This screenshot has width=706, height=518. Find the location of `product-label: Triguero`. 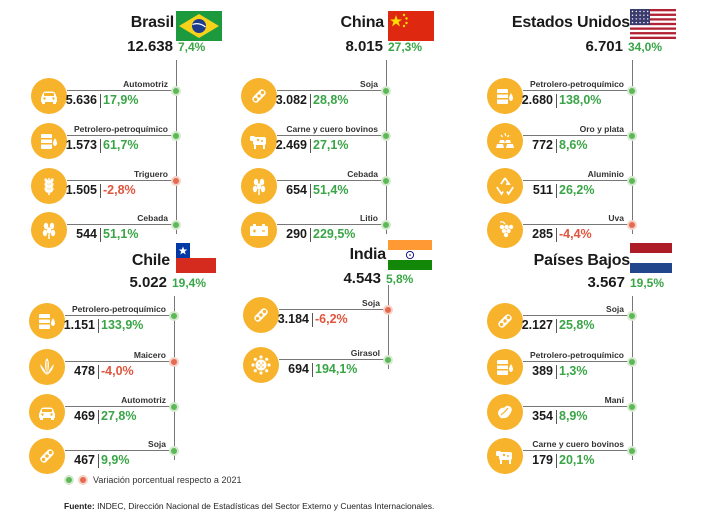

product-label: Triguero is located at coordinates (150, 174).